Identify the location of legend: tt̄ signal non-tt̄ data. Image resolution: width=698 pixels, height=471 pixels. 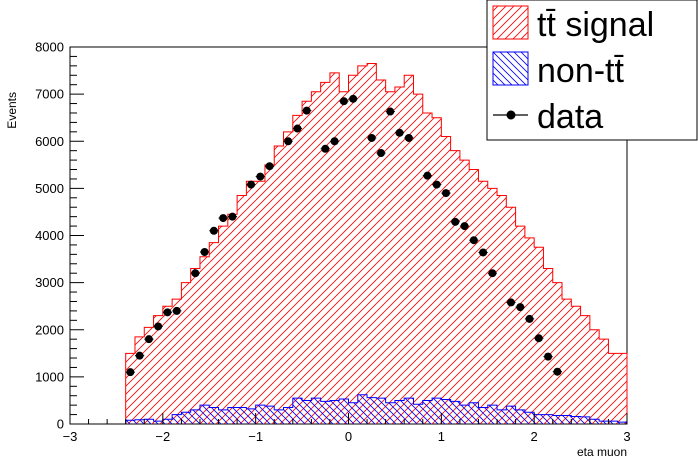
(592, 70).